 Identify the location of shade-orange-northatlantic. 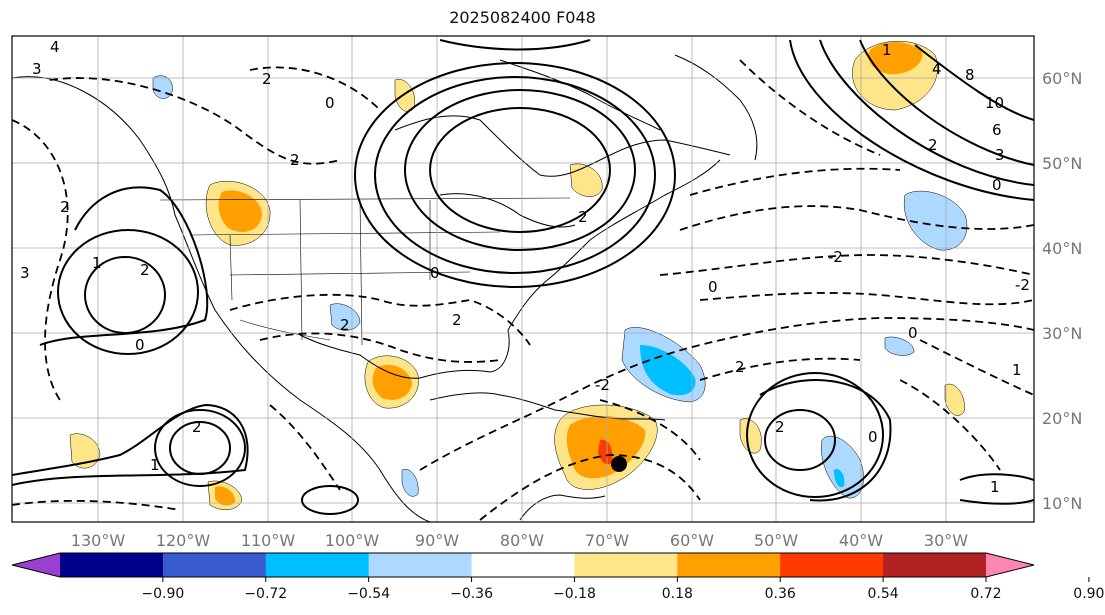
(895, 58).